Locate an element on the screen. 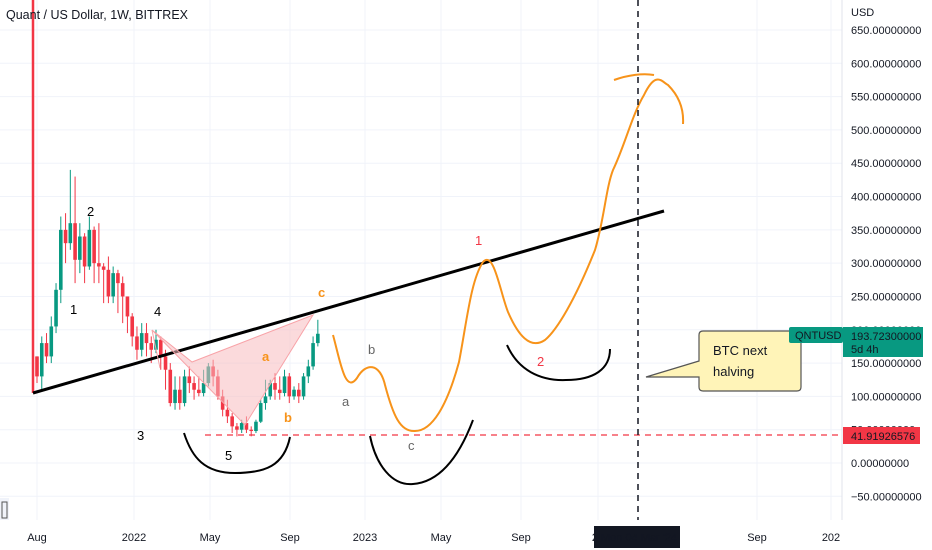 Image resolution: width=932 pixels, height=550 pixels. price-axis-label: 550.00000000 is located at coordinates (886, 98).